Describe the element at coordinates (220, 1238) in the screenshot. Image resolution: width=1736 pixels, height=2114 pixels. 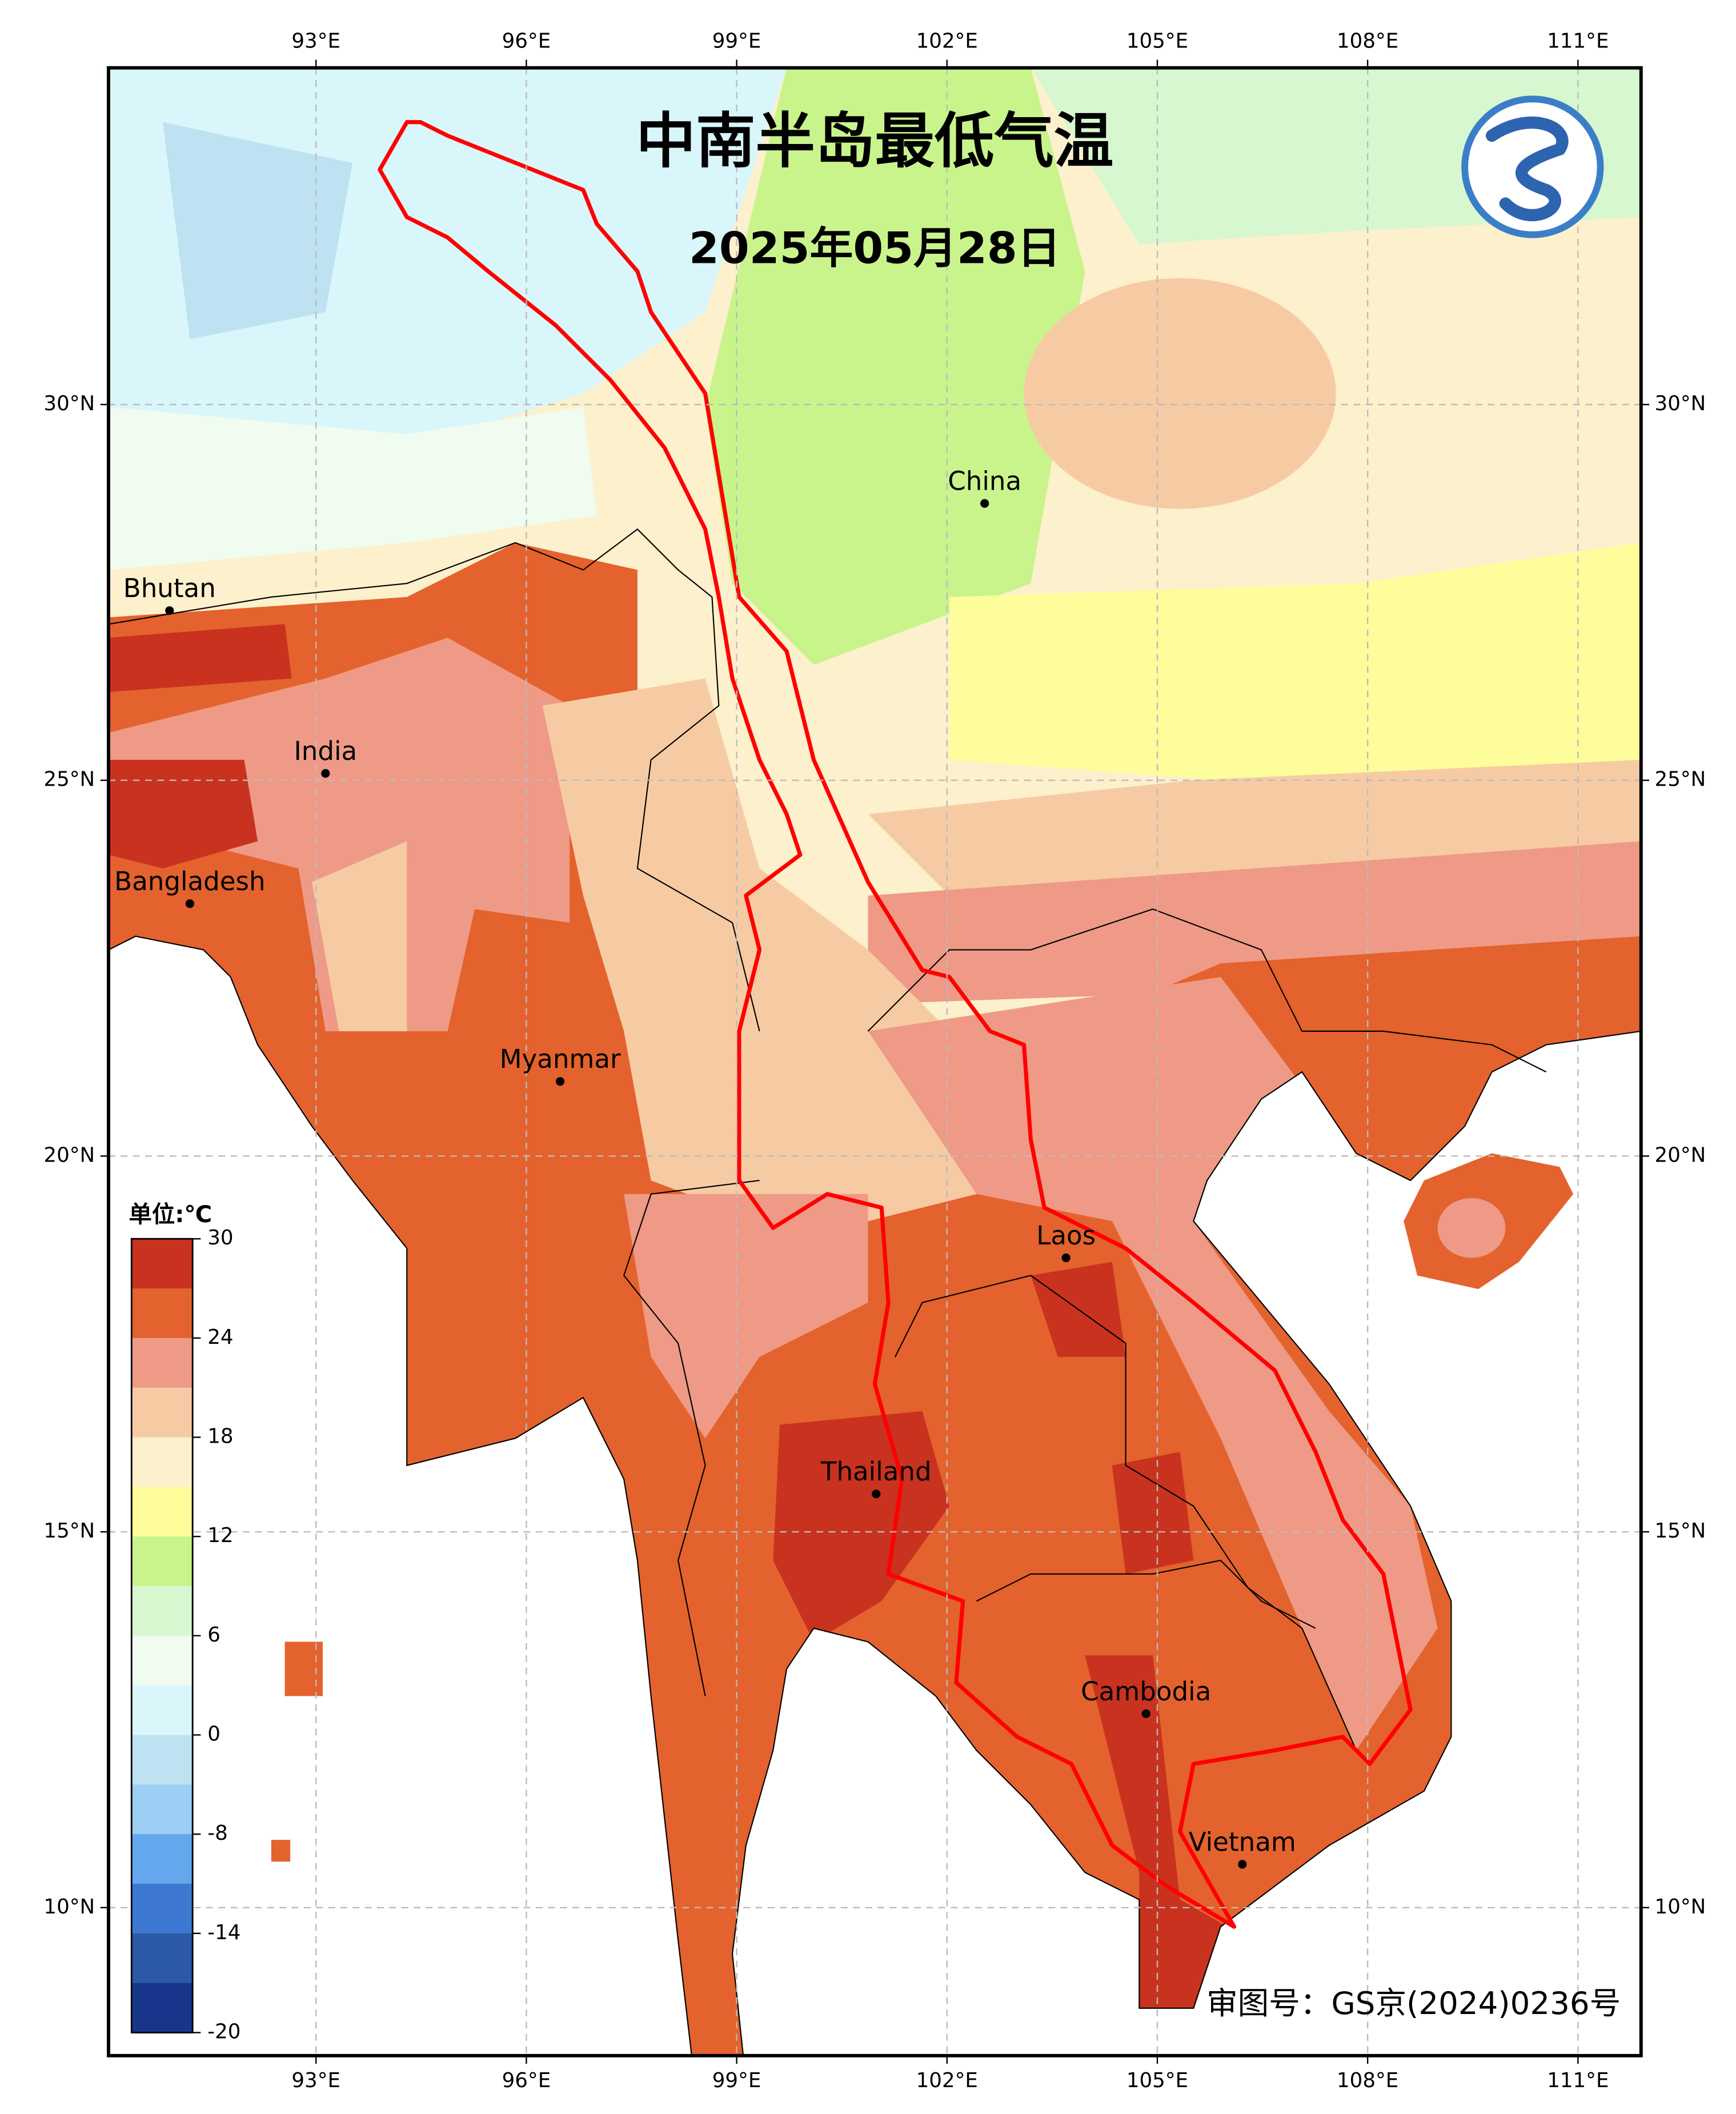
I see `legend-tick-label: 30` at that location.